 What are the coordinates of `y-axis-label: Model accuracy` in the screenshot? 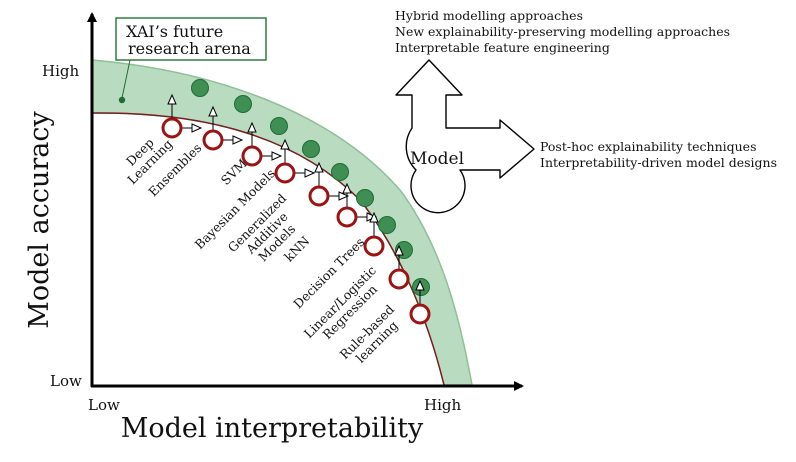 It's located at (39, 220).